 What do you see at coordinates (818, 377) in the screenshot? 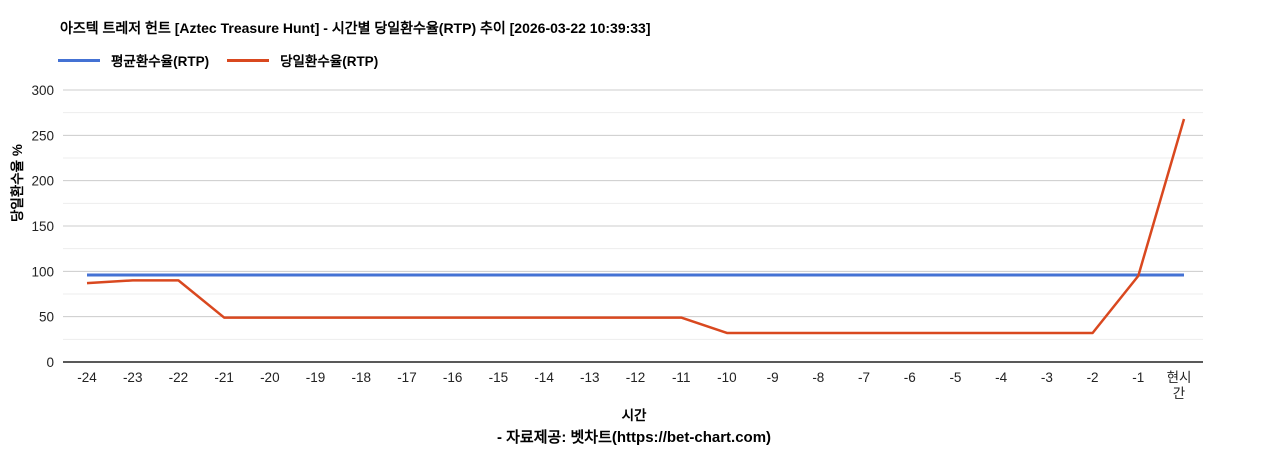
I see `x-tick-label: -8` at bounding box center [818, 377].